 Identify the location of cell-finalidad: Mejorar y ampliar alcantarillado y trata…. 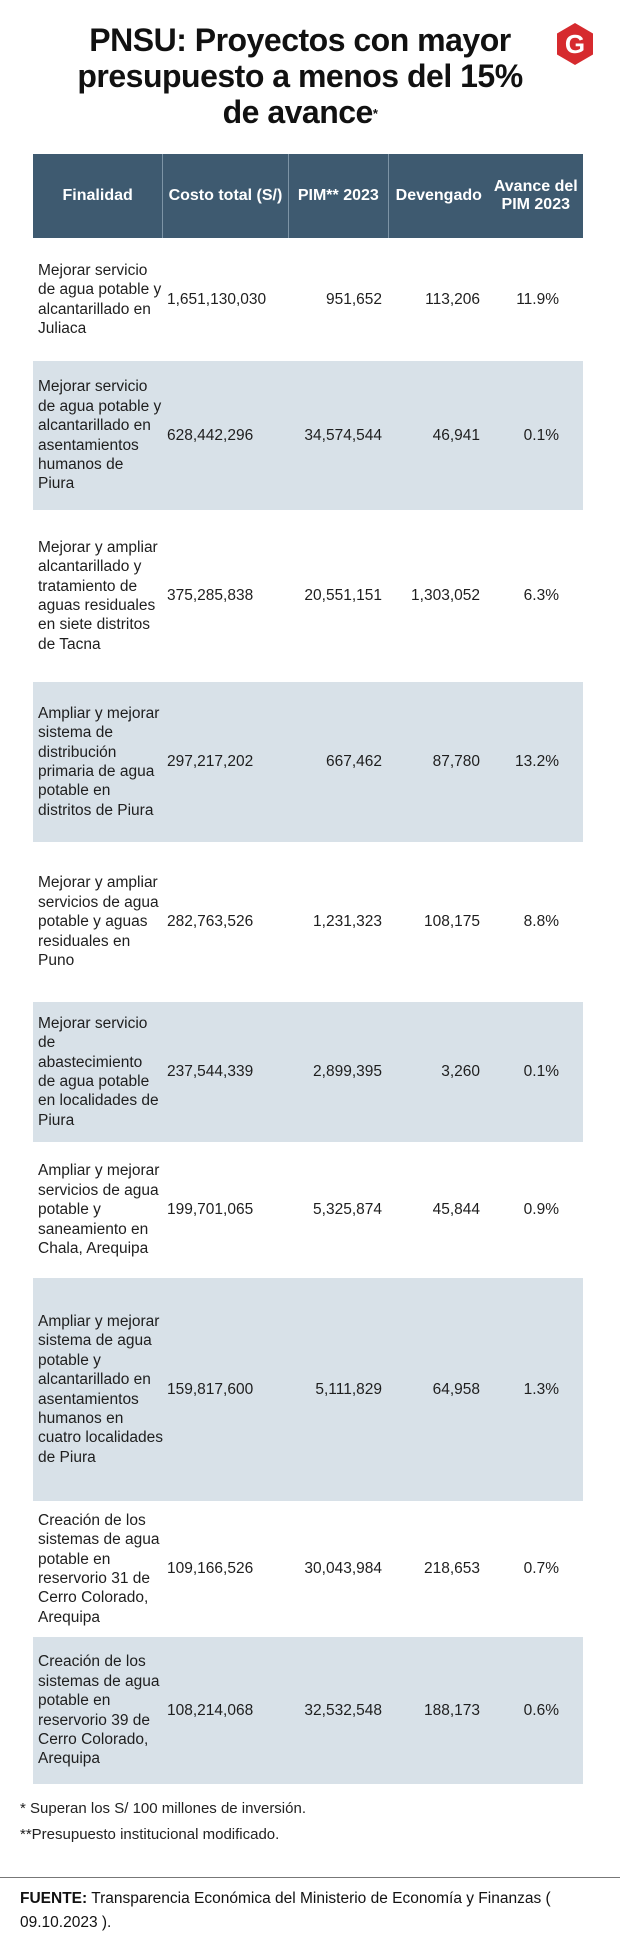
(98, 595).